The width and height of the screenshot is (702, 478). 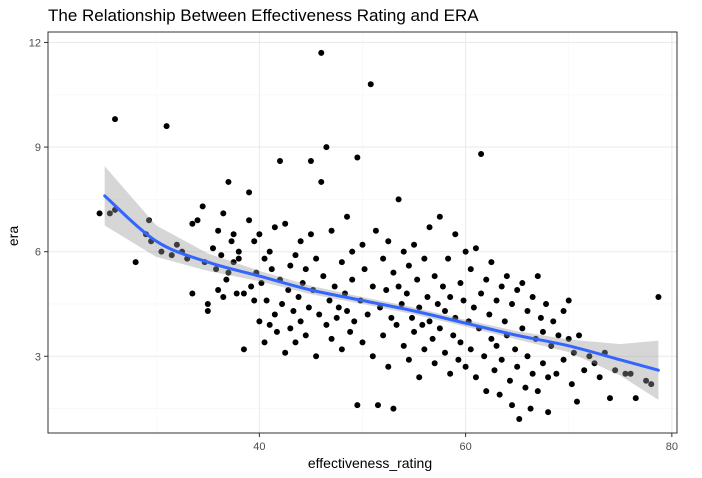 I want to click on y-tick-label: 9, so click(x=38, y=148).